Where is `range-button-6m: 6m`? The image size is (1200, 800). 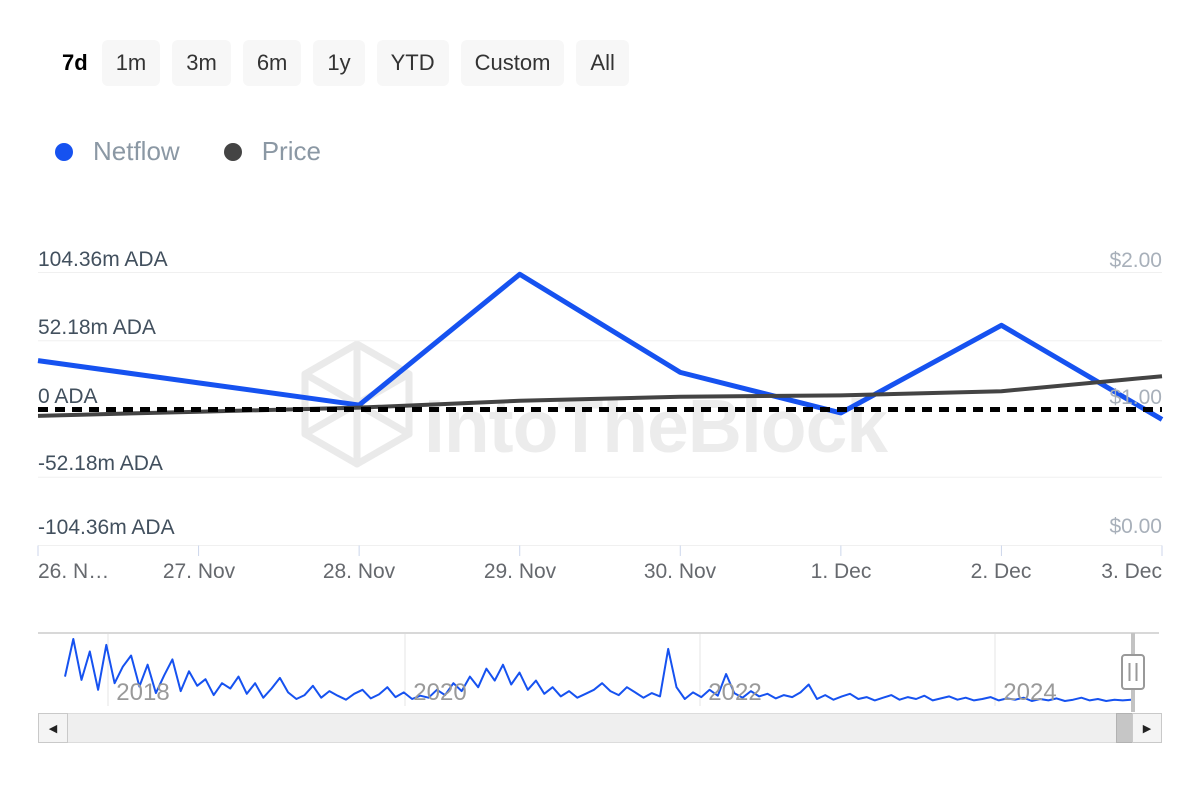 range-button-6m: 6m is located at coordinates (272, 63).